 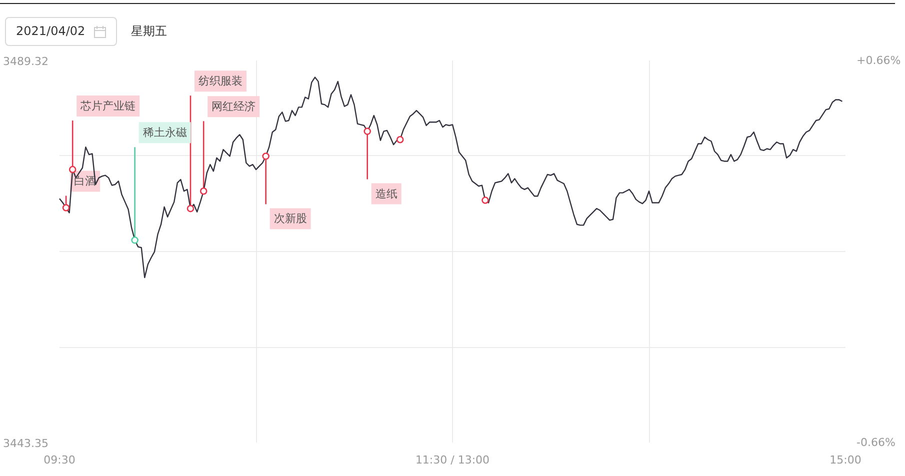 What do you see at coordinates (149, 31) in the screenshot?
I see `chart-subtitle: 星期五` at bounding box center [149, 31].